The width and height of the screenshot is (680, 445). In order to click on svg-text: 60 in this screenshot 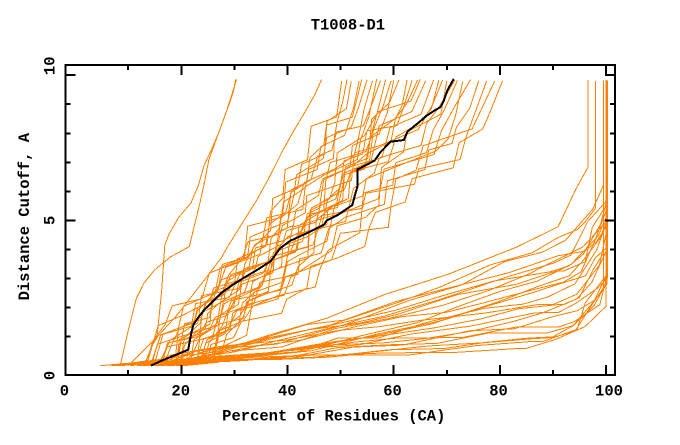, I will do `click(392, 391)`.